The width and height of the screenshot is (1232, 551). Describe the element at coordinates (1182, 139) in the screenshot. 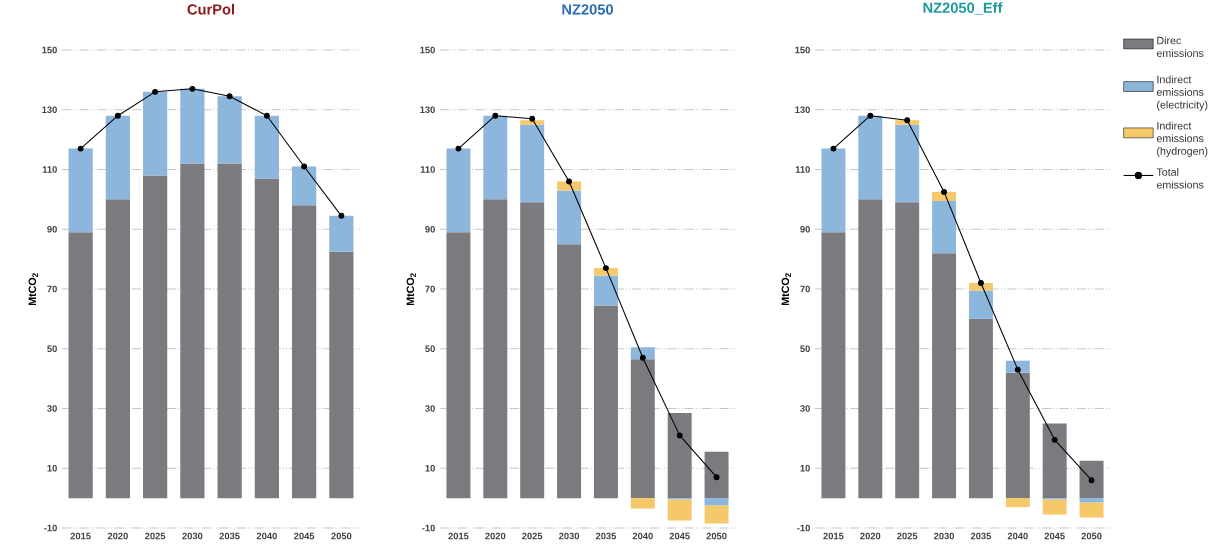

I see `legend-label: Indirect emissions (hydrogen)` at that location.